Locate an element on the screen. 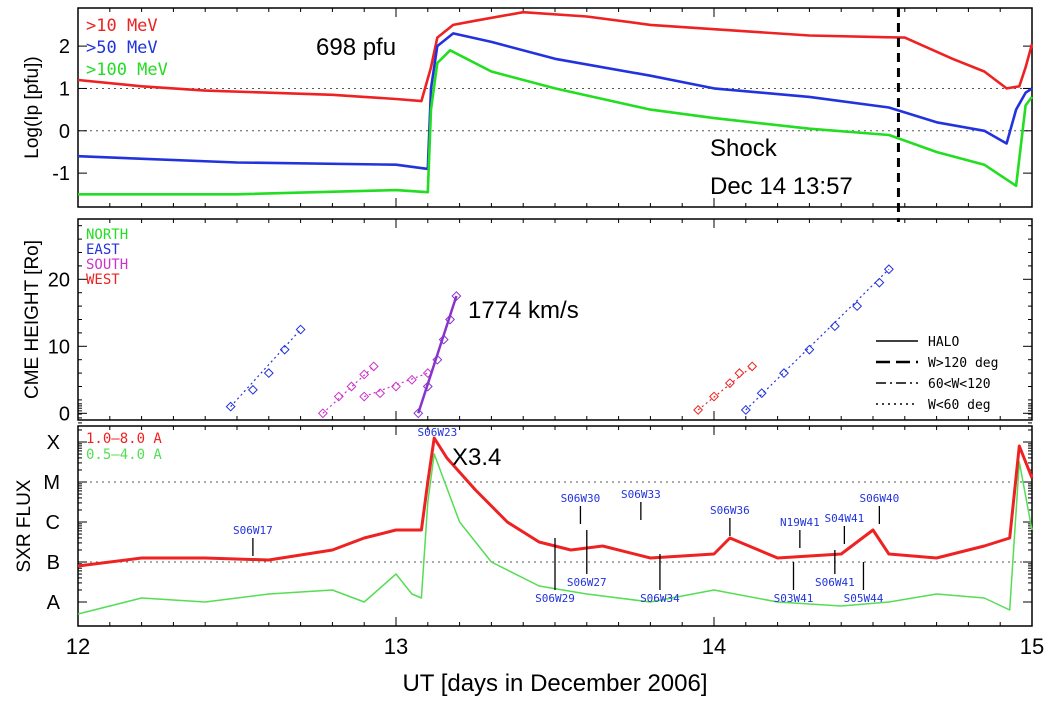 Image resolution: width=1049 pixels, height=701 pixels. y-tick-label: 20 is located at coordinates (59, 280).